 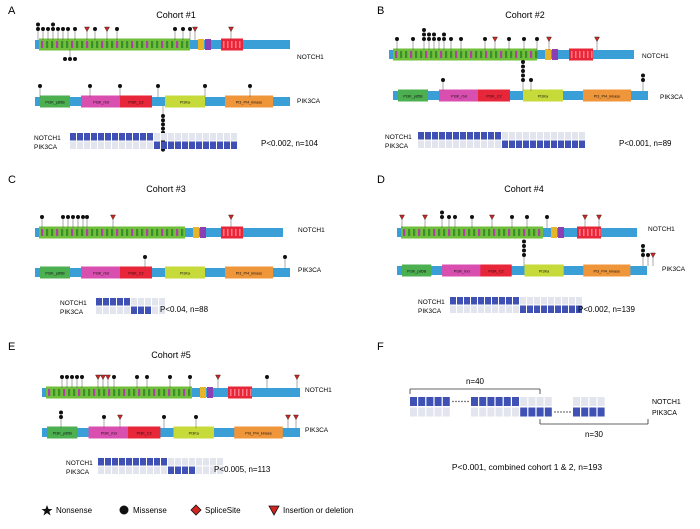 I want to click on cohort-title: Cohort #1, so click(x=176, y=15).